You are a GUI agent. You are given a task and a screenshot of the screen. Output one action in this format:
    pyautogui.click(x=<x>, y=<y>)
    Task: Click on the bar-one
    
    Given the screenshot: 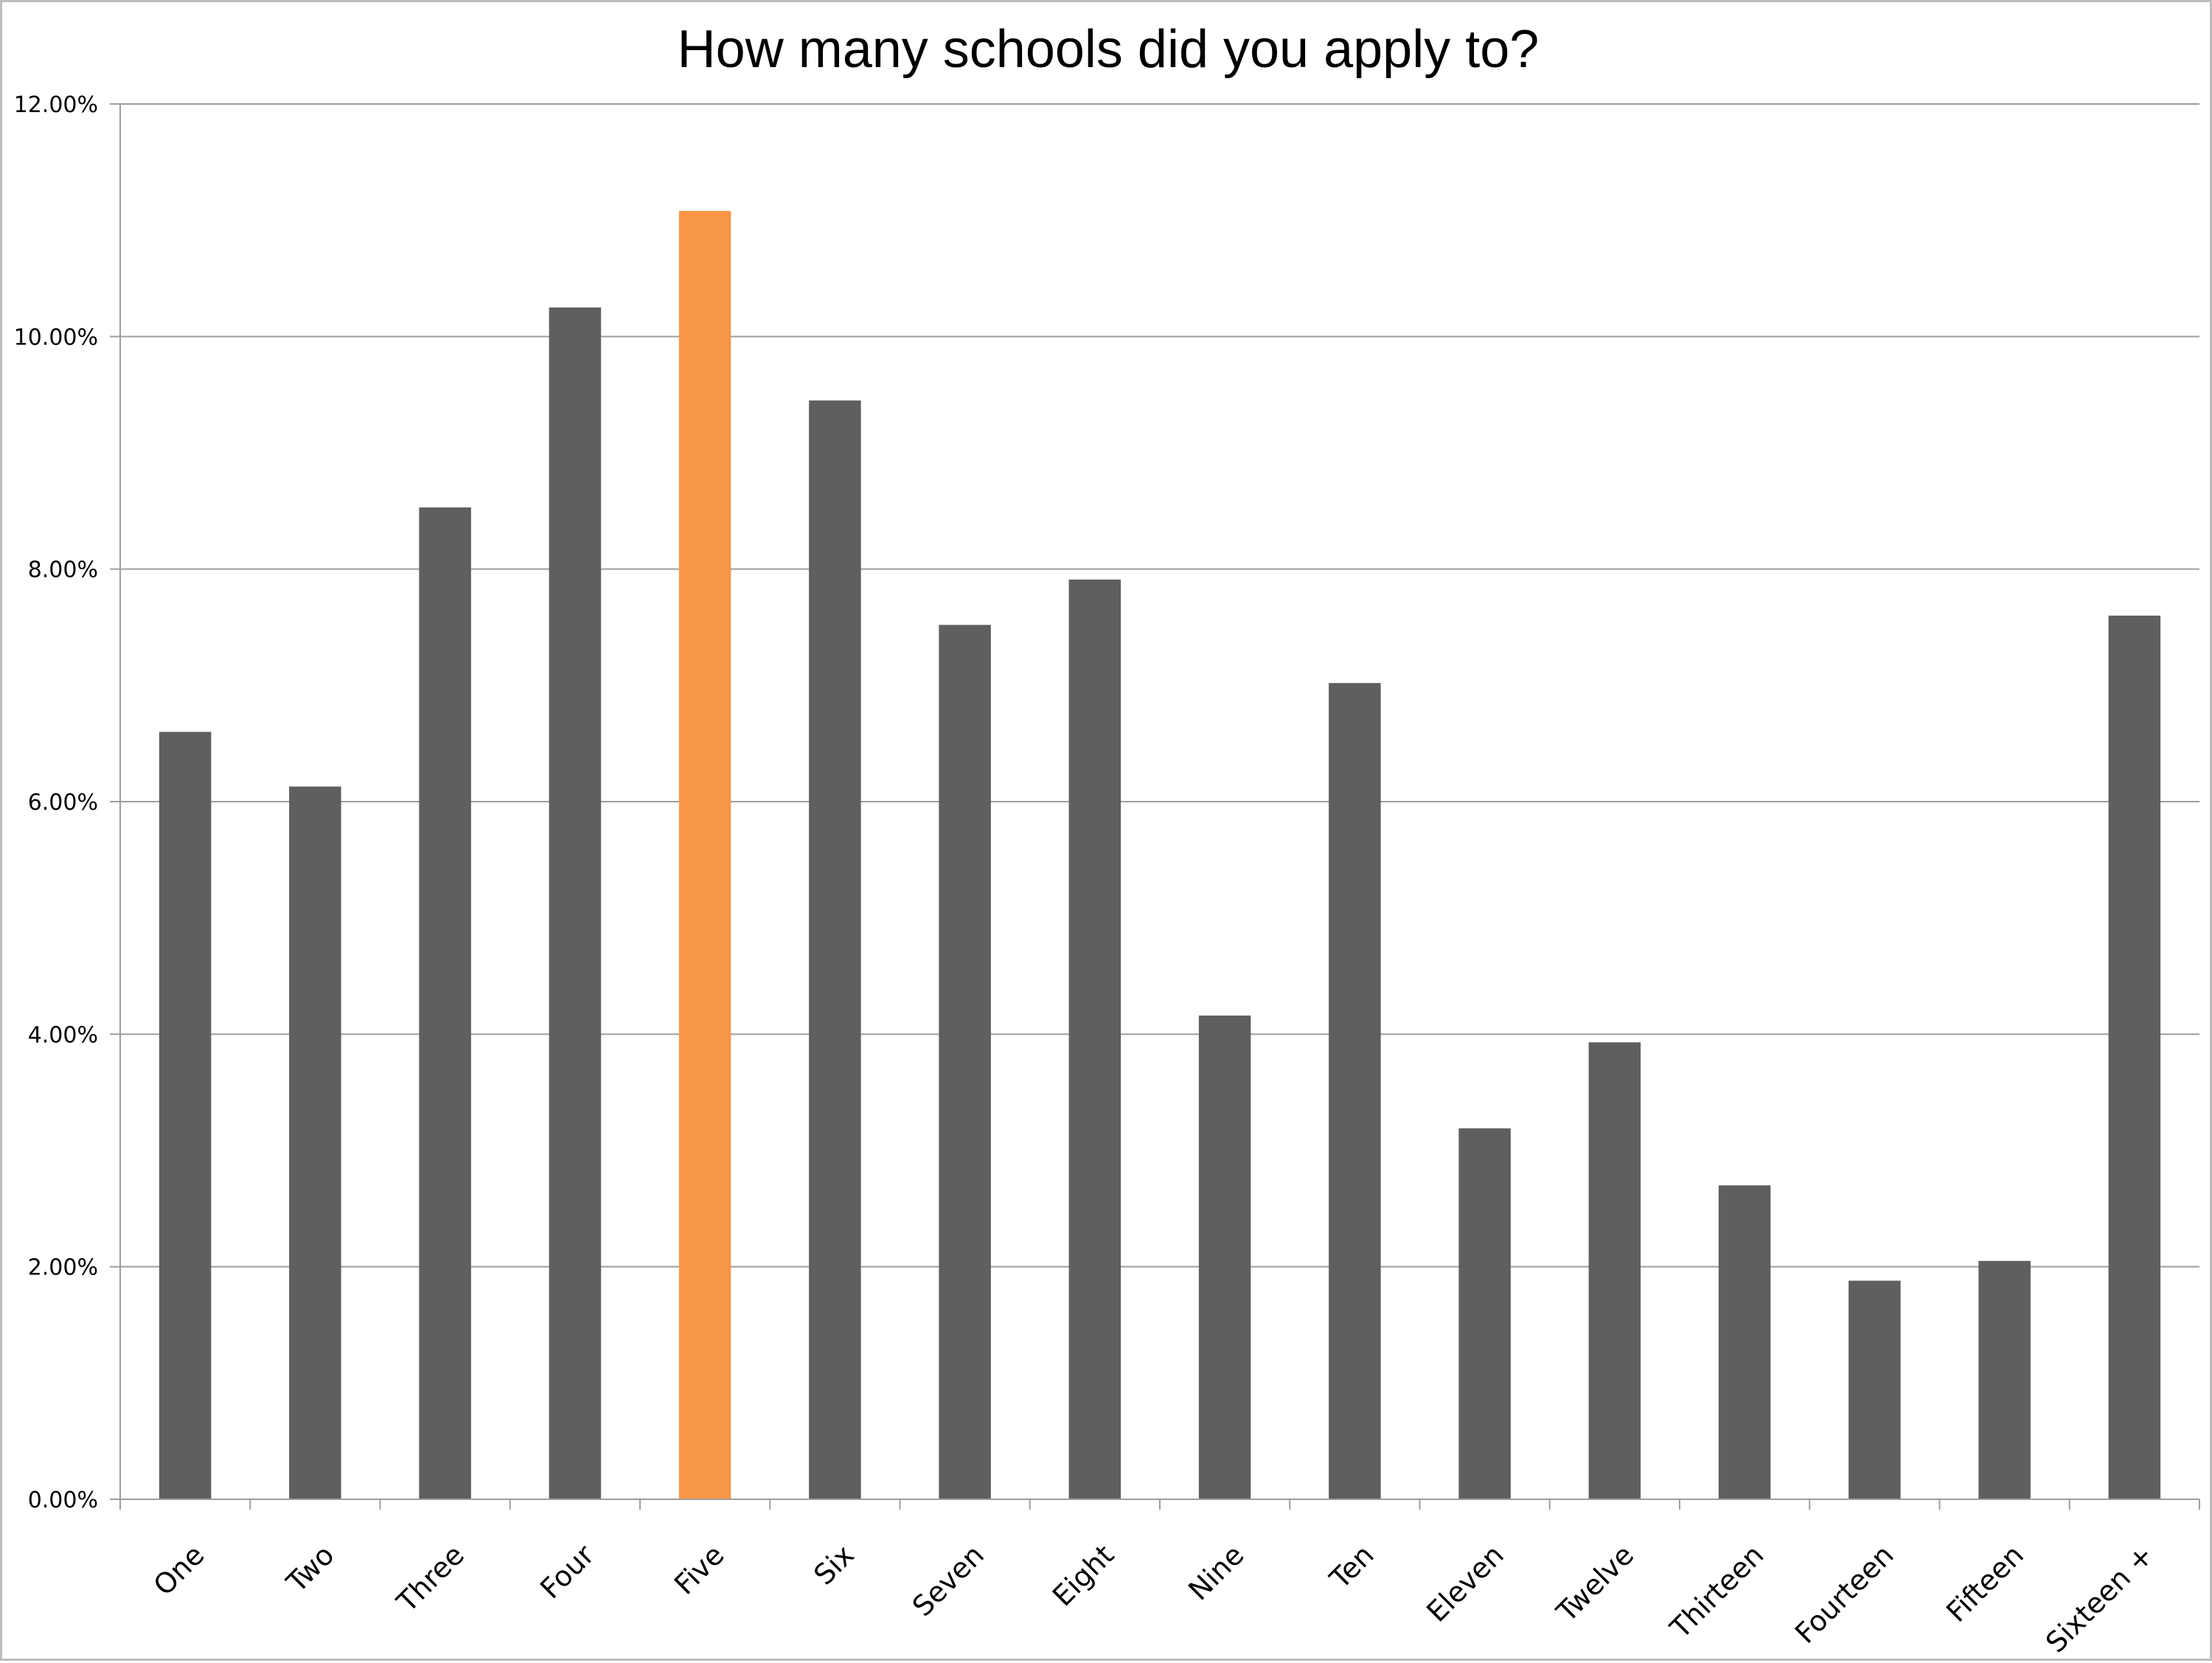 What is the action you would take?
    pyautogui.click(x=185, y=1115)
    